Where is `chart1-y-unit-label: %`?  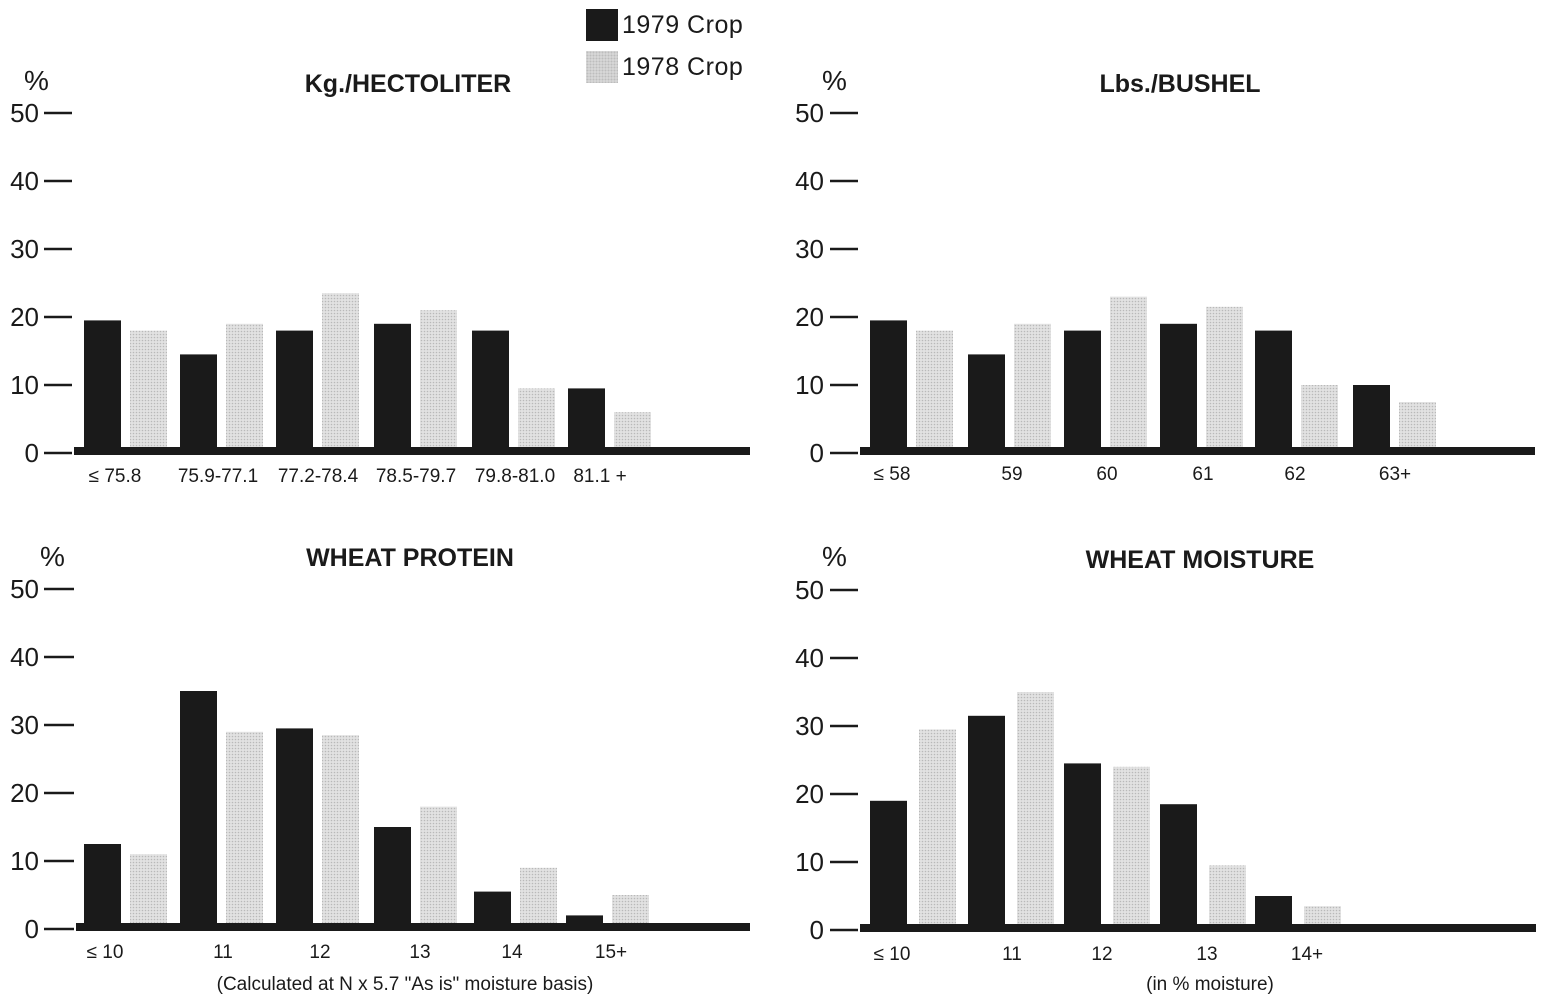
chart1-y-unit-label: % is located at coordinates (36, 80).